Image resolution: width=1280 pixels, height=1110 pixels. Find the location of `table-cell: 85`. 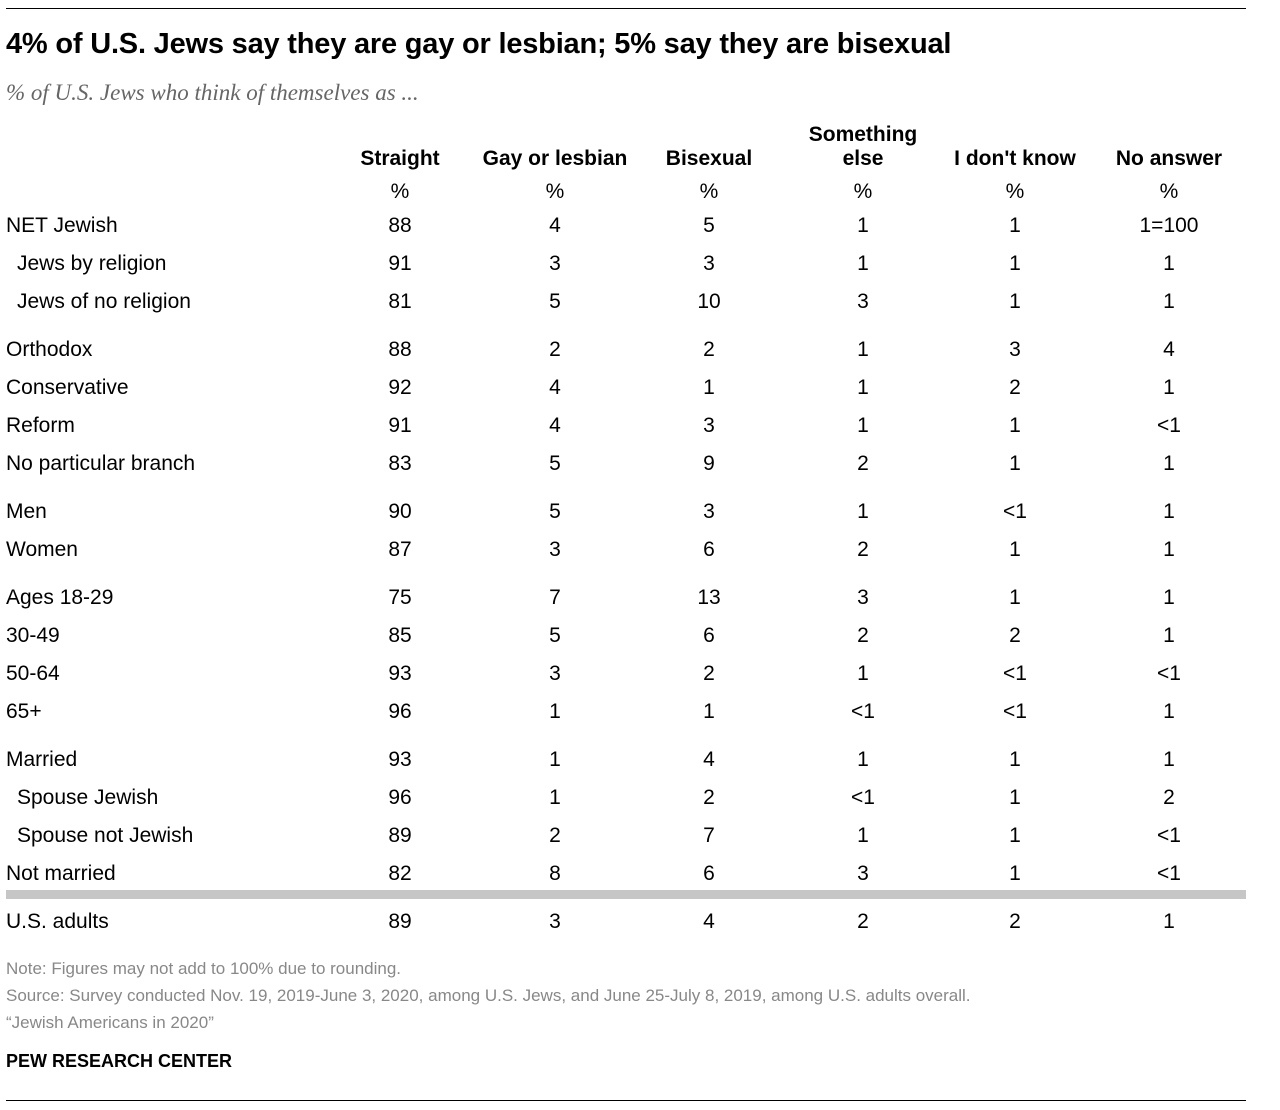

table-cell: 85 is located at coordinates (400, 635).